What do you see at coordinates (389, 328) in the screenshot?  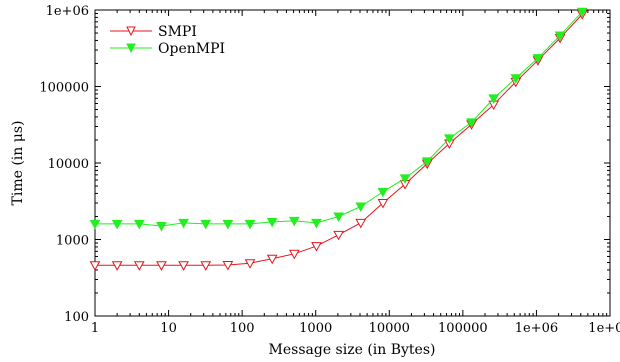 I see `x-tick-label: 10000` at bounding box center [389, 328].